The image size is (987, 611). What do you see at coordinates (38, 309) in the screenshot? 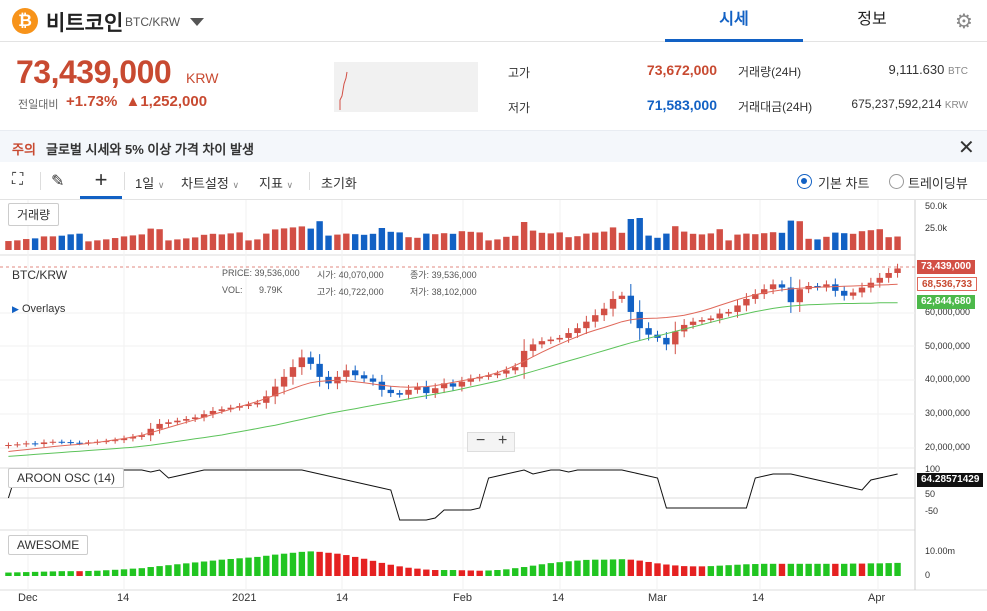
I see `overlays-toggle: ▶ Overlays` at bounding box center [38, 309].